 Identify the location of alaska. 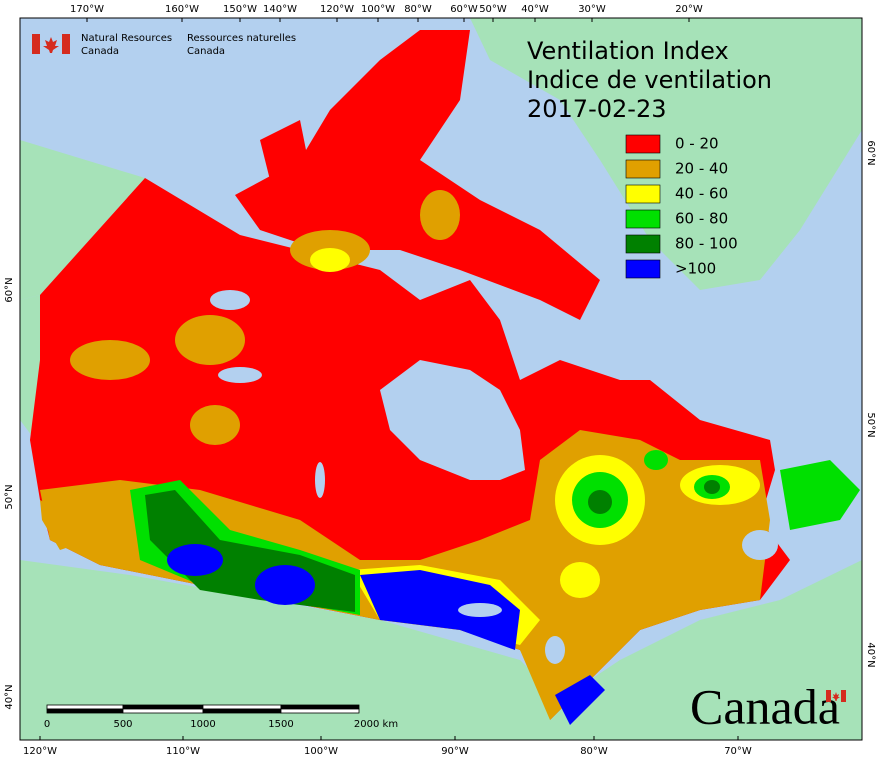
(82, 220).